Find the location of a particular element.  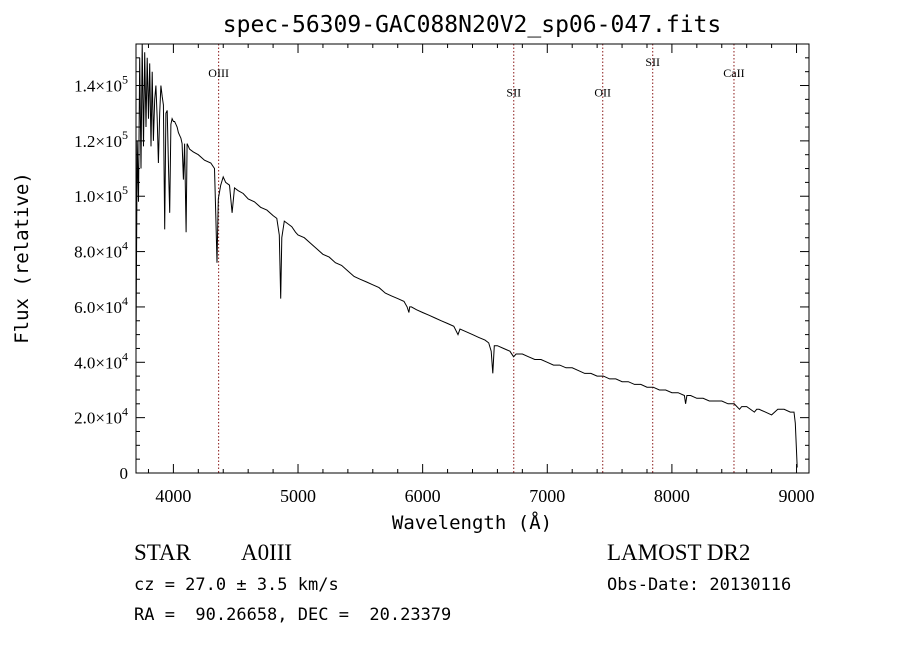

chart-title: spec-56309-GAC088N20V2_sp06-047.fits is located at coordinates (472, 25).